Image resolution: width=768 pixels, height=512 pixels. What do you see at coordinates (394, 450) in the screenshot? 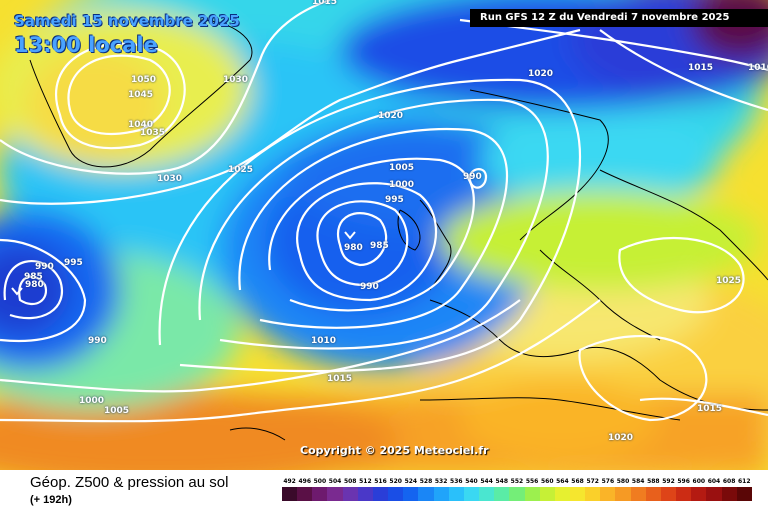
I see `copyright-notice: Copyright © 2025 Meteociel.fr` at bounding box center [394, 450].